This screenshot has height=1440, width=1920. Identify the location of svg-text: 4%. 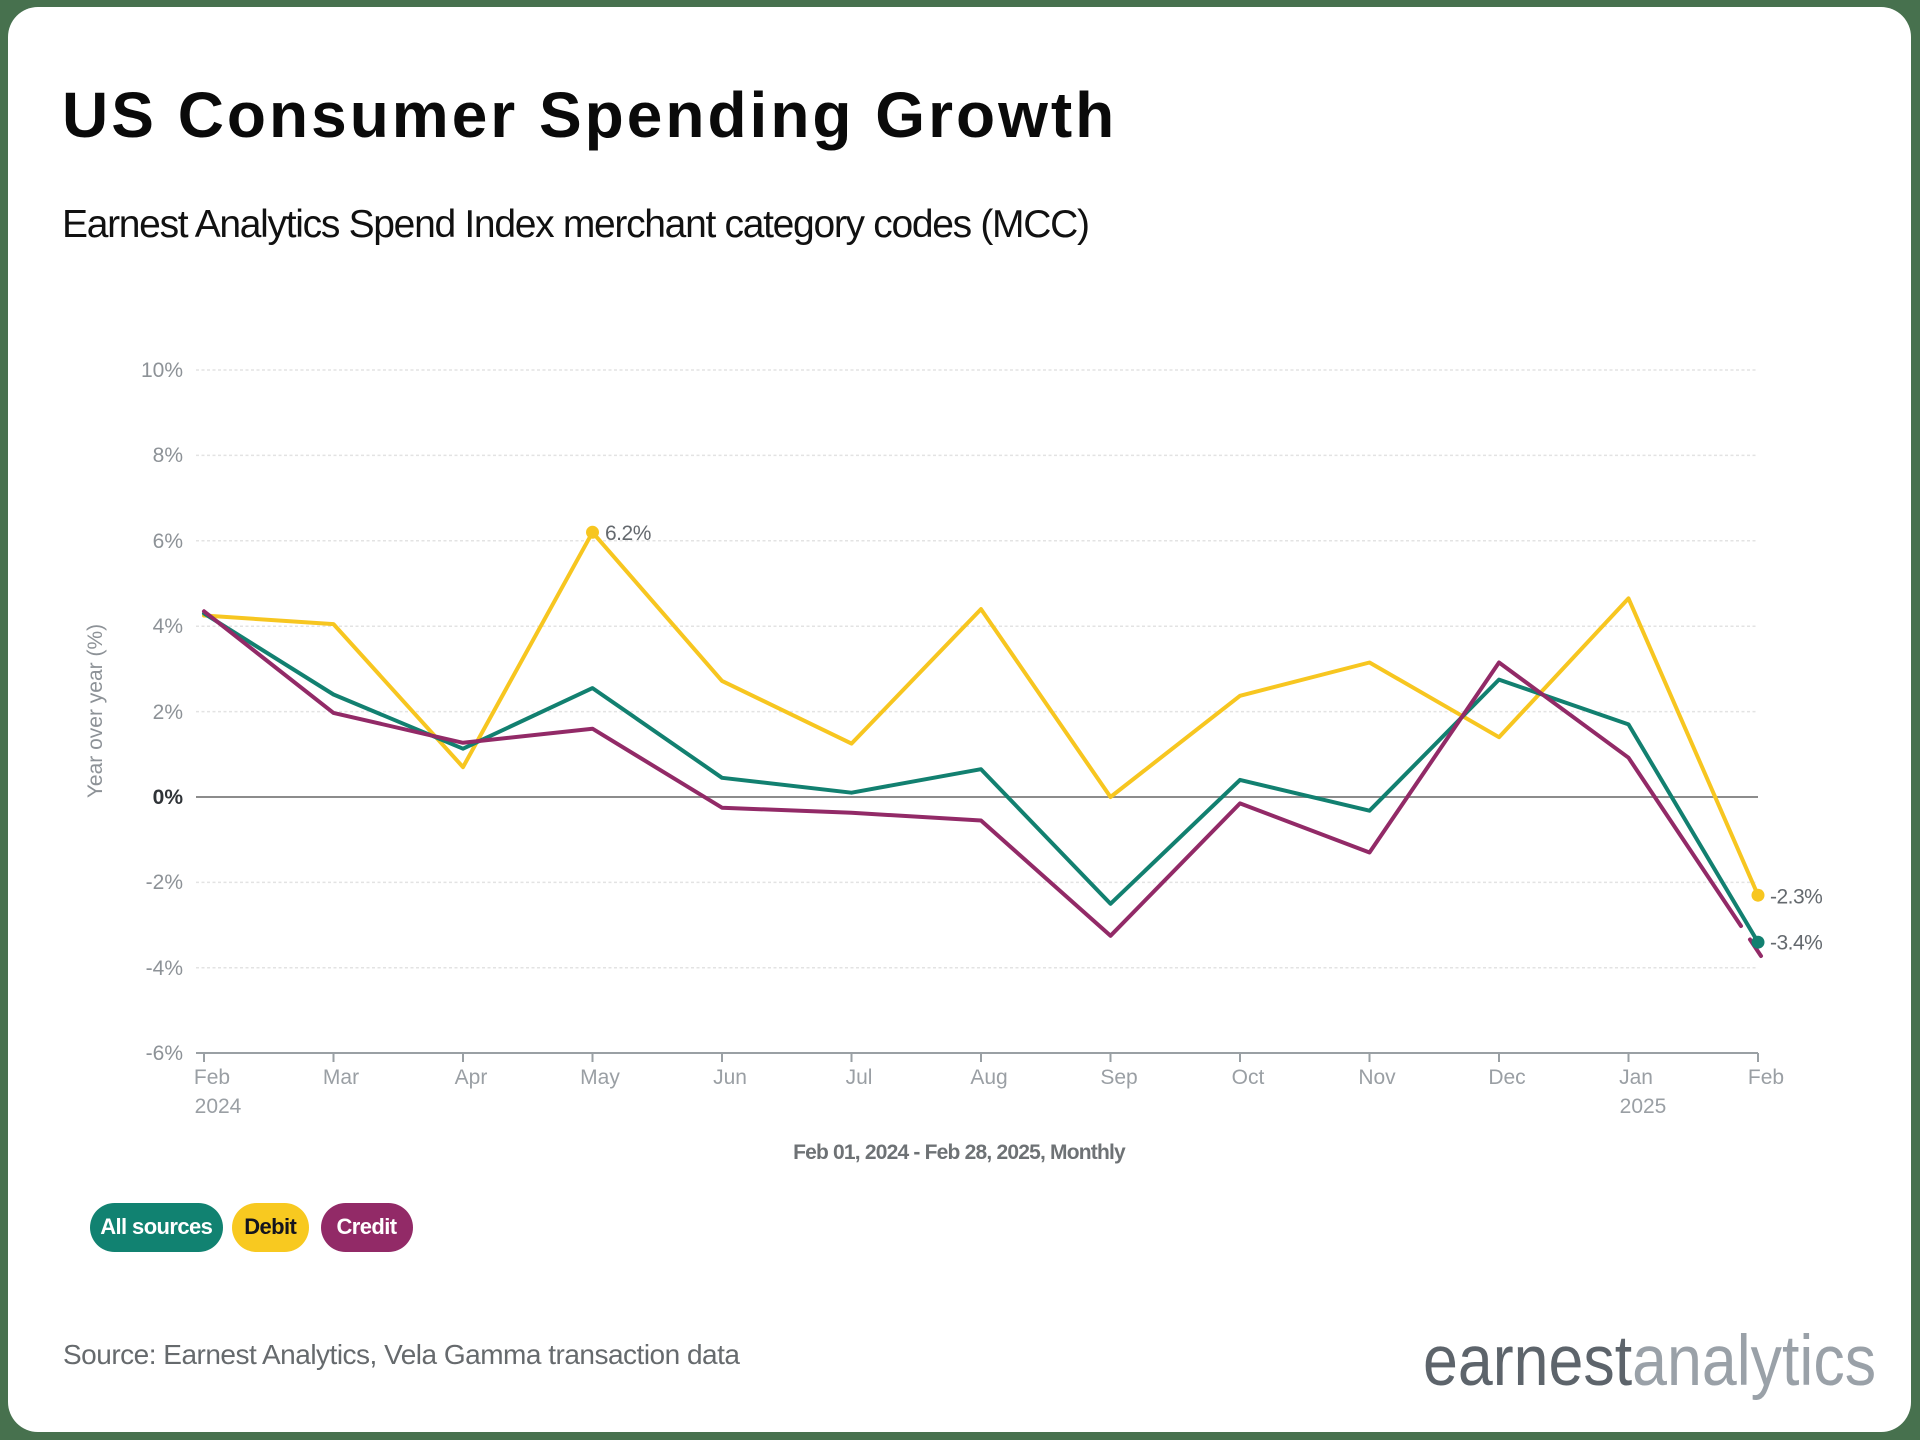
(168, 626).